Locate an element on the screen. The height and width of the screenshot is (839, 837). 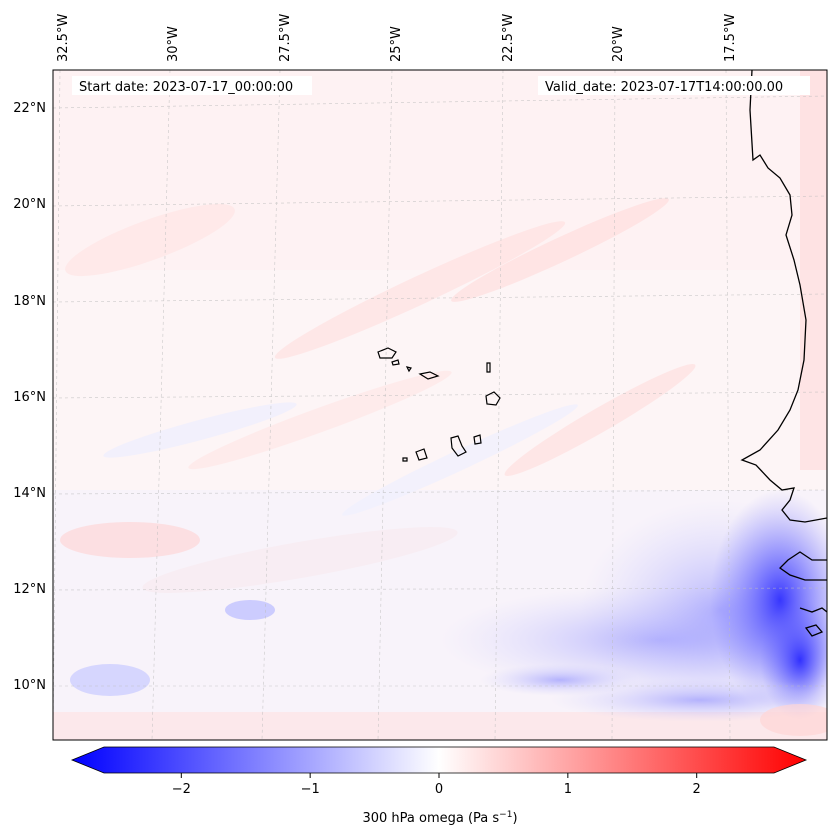
islands is located at coordinates (439, 404).